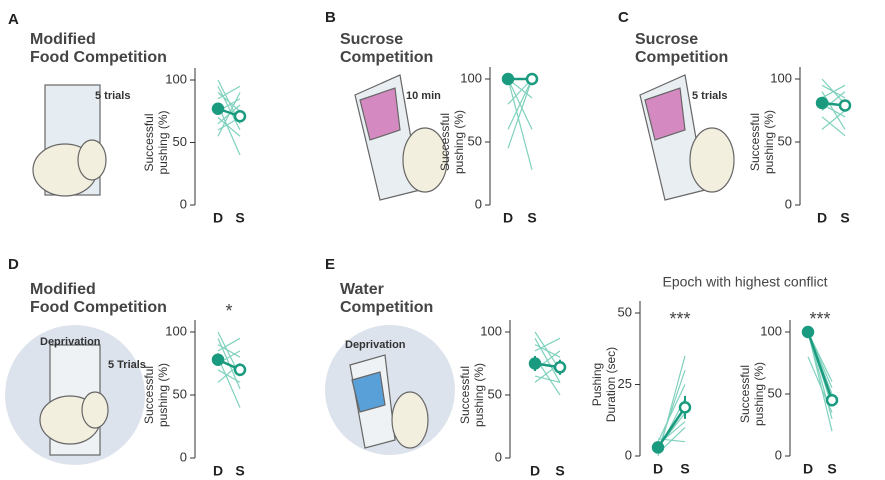 Image resolution: width=885 pixels, height=480 pixels. Describe the element at coordinates (371, 39) in the screenshot. I see `panel-title: Sucrose` at that location.